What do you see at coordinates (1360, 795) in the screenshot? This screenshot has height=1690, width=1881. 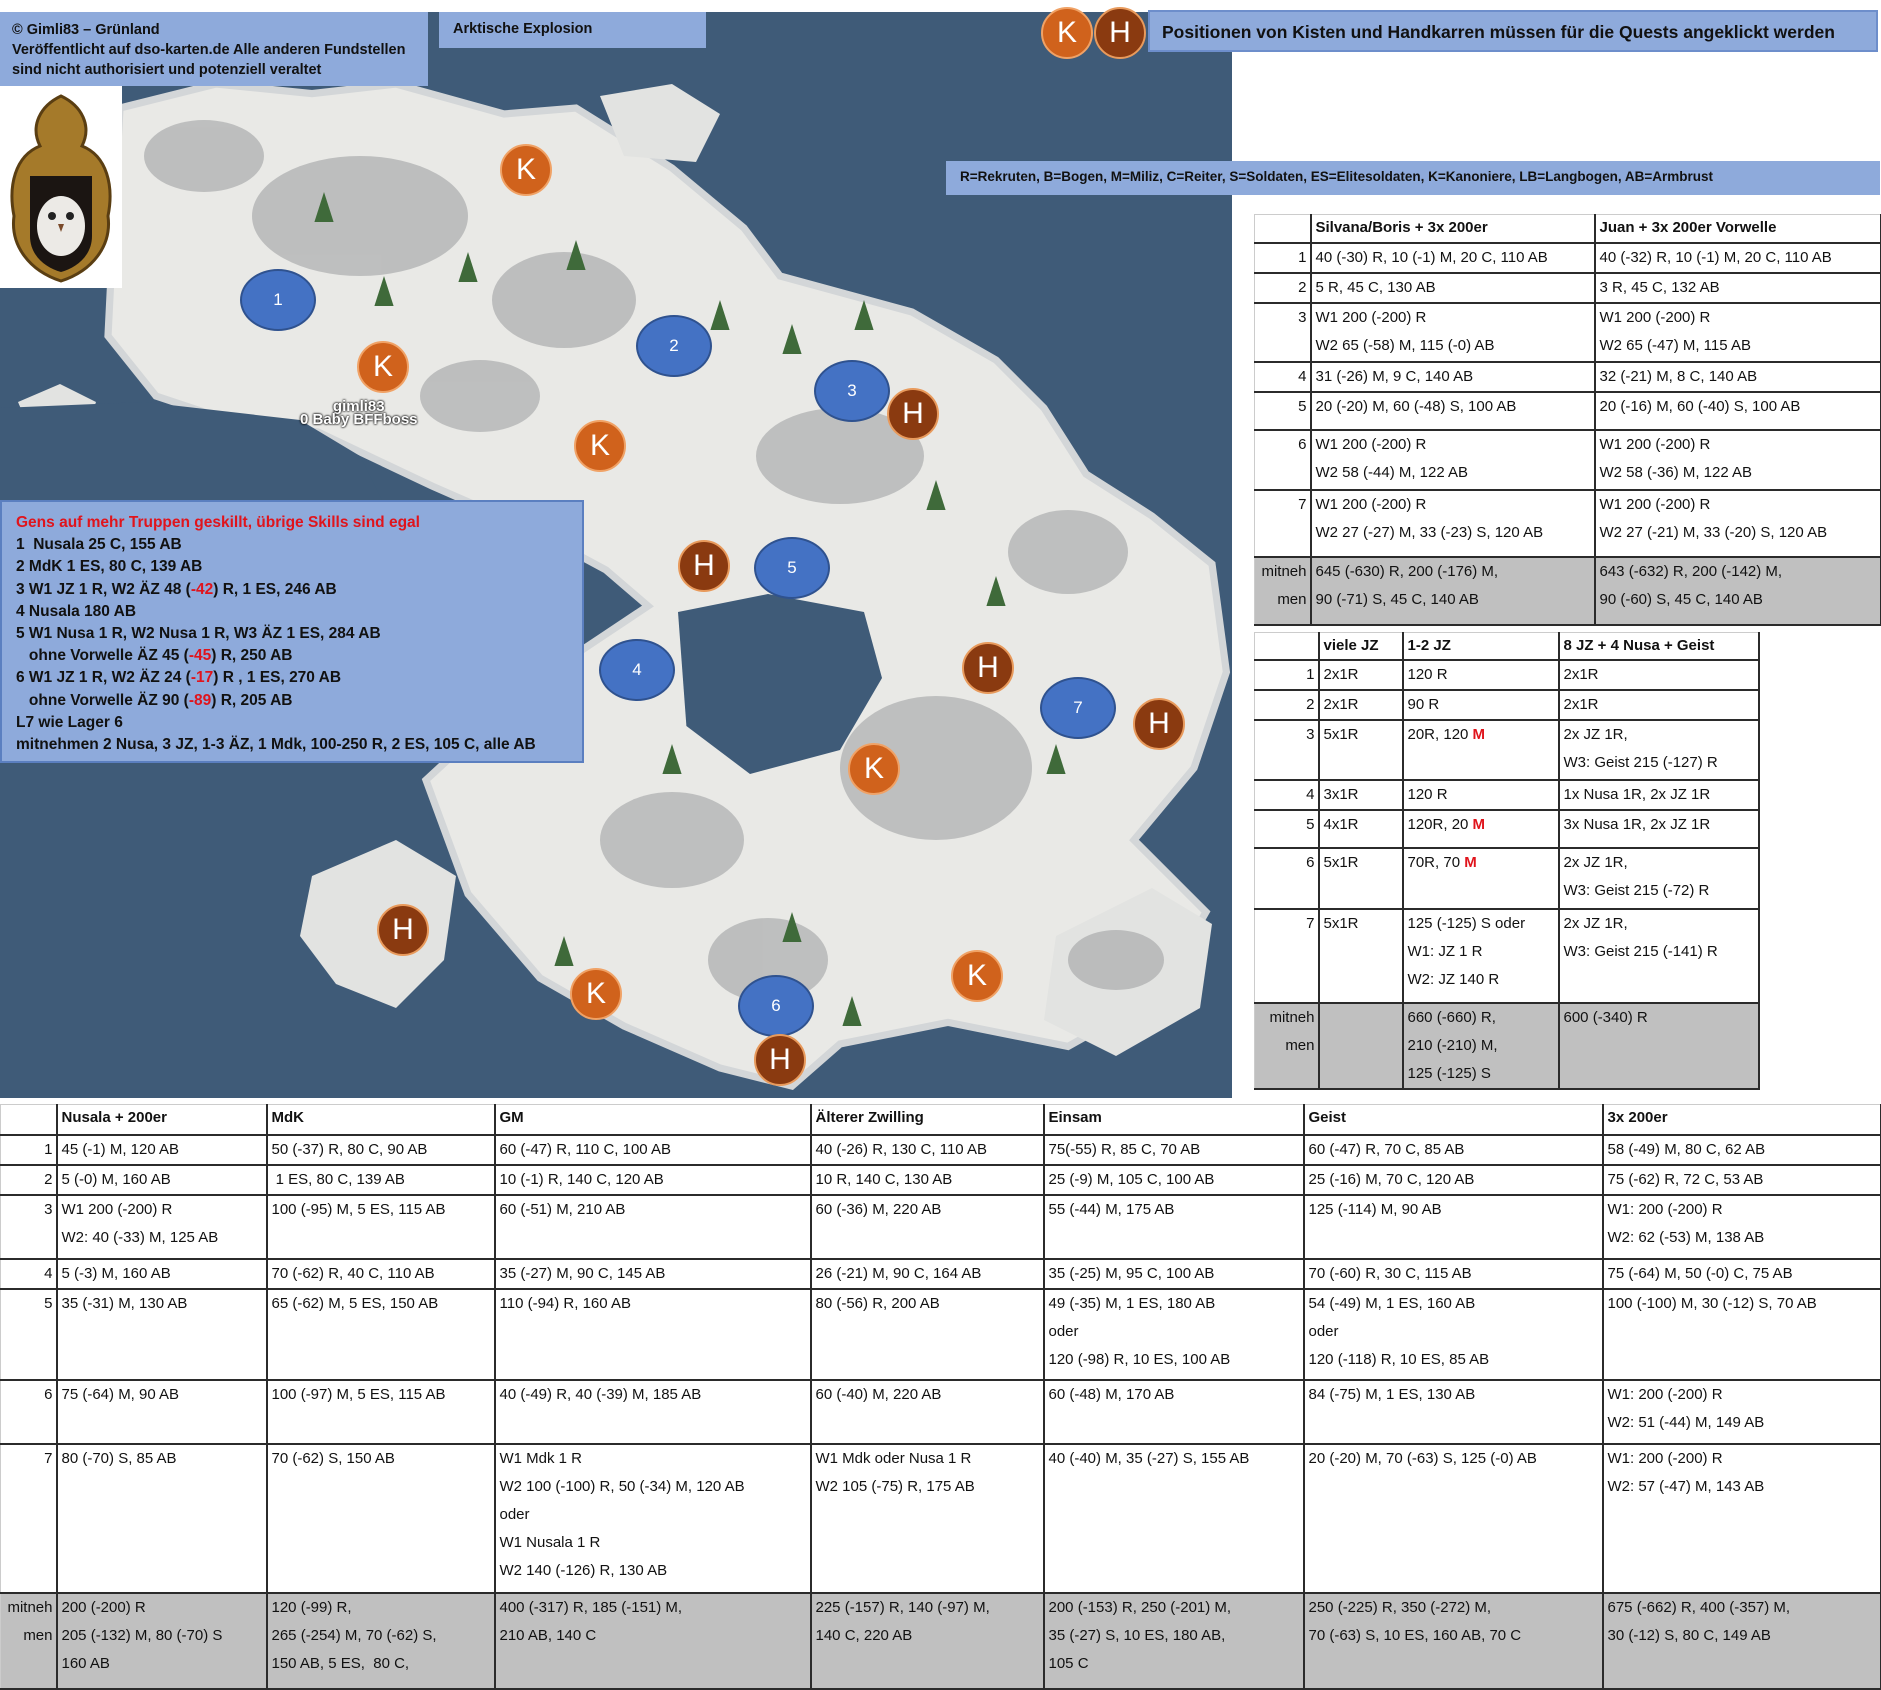 I see `table-cell: 3x1R` at bounding box center [1360, 795].